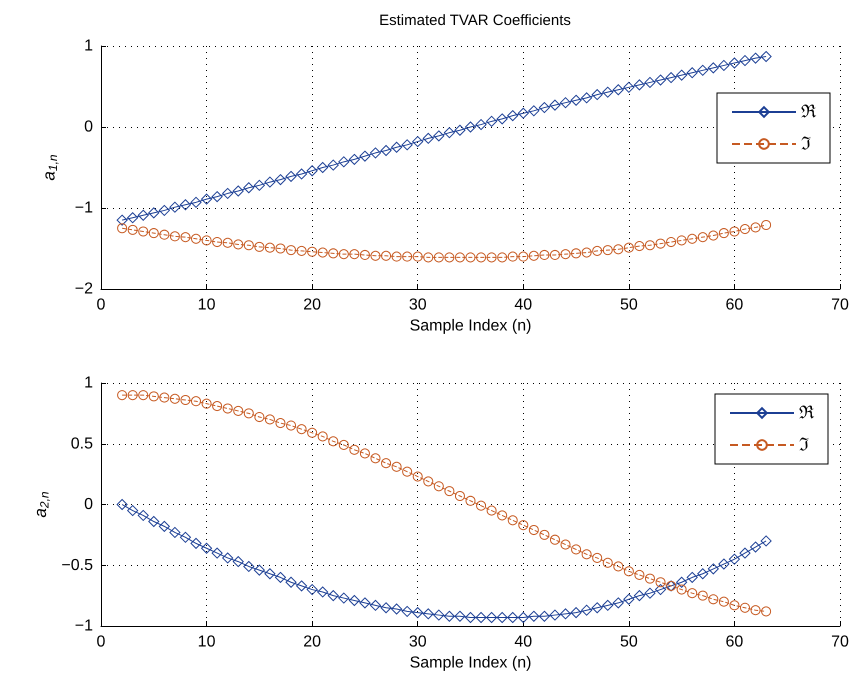  What do you see at coordinates (41, 504) in the screenshot?
I see `y-axis-title: a2,n` at bounding box center [41, 504].